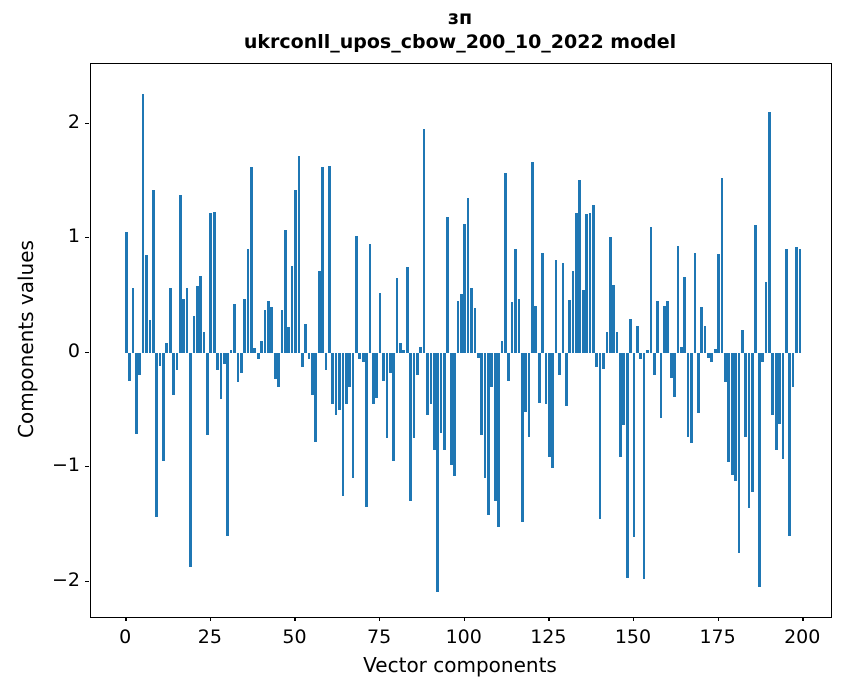 Image resolution: width=847 pixels, height=696 pixels. What do you see at coordinates (26, 339) in the screenshot?
I see `y-axis-label-text: Components values` at bounding box center [26, 339].